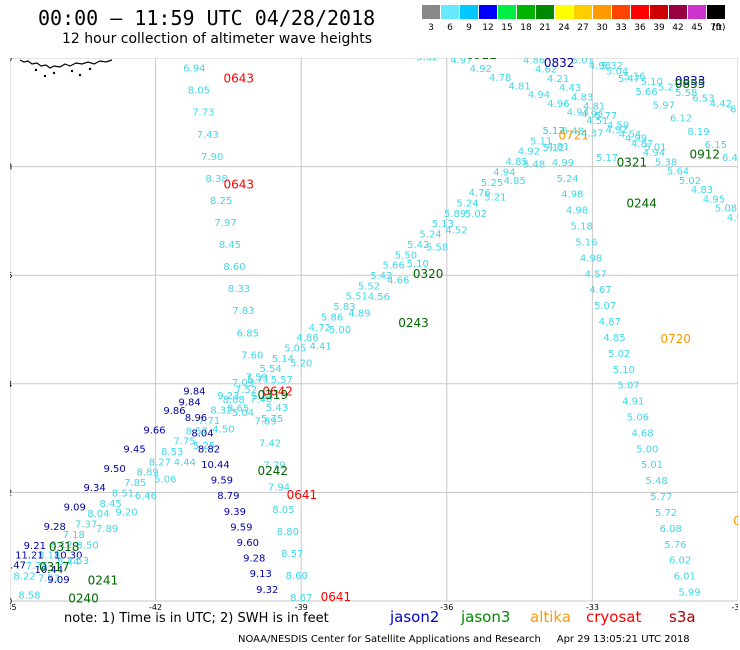 The image size is (740, 650). What do you see at coordinates (614, 617) in the screenshot?
I see `satellite-legend-cryosat: cryosat` at bounding box center [614, 617].